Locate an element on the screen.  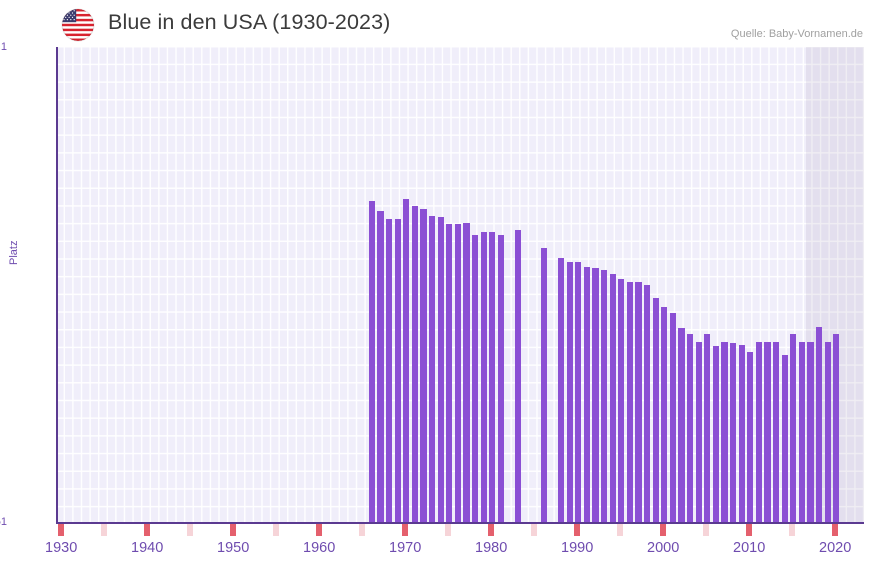
x-axis-tick-label: 1940 is located at coordinates (147, 548).